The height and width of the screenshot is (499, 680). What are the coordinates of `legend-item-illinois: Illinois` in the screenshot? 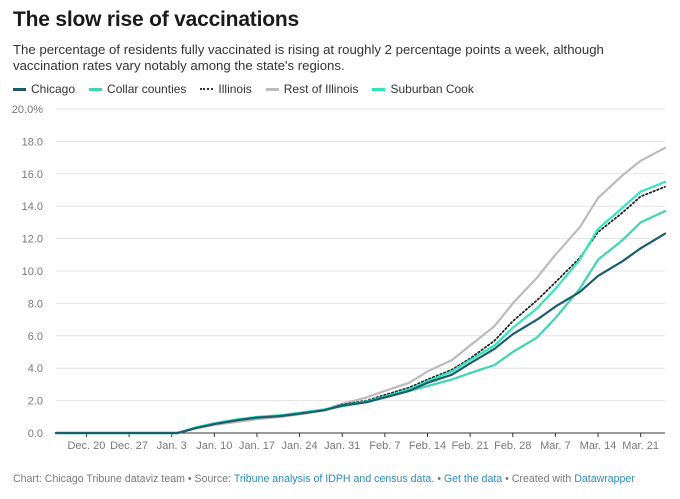 It's located at (226, 89).